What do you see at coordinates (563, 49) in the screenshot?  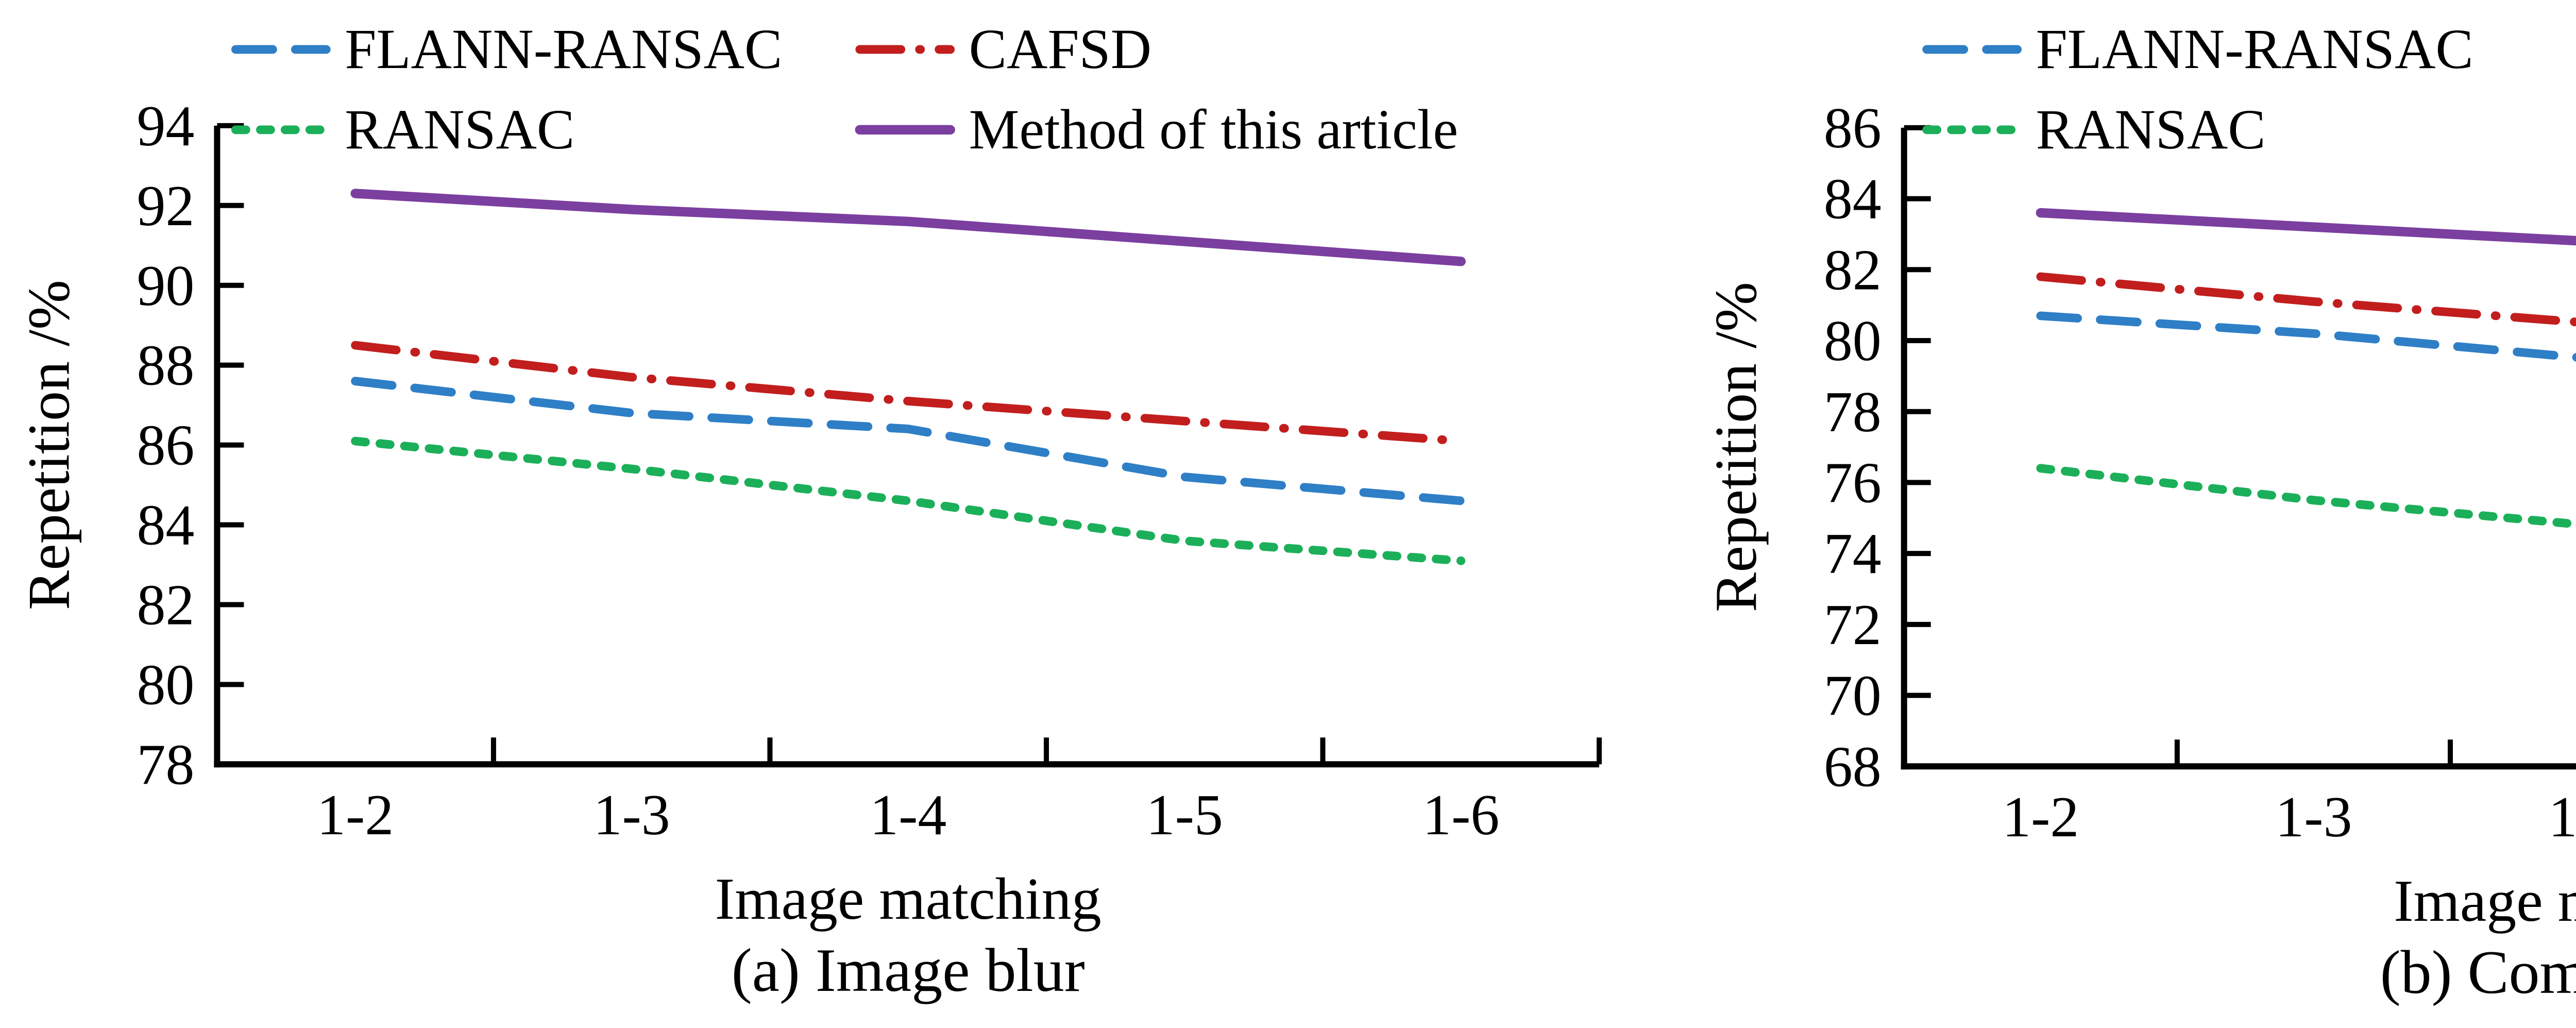 I see `chart-a-legend-label-flann-ransac: FLANN-RANSAC` at bounding box center [563, 49].